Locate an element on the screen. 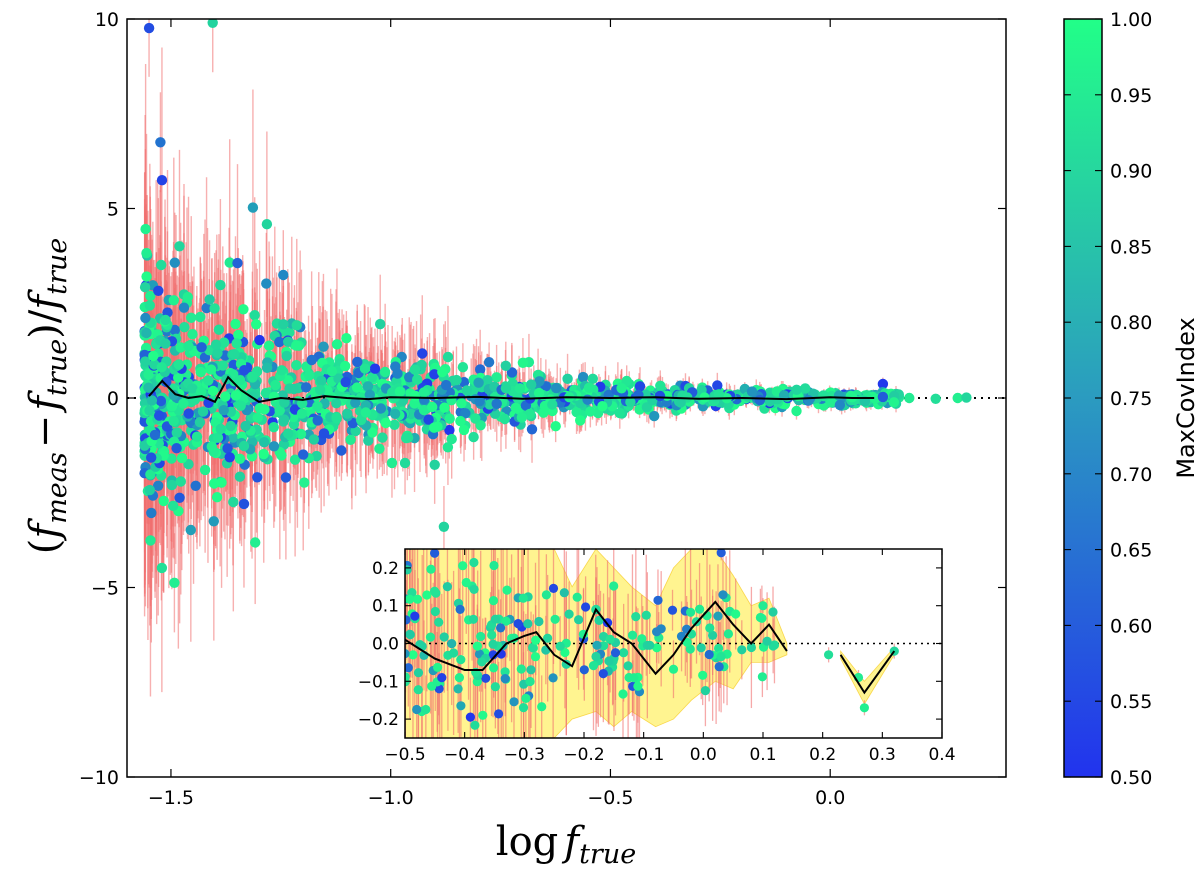 The height and width of the screenshot is (872, 1200). colorbar-tick-label: 0.85 is located at coordinates (1131, 247).